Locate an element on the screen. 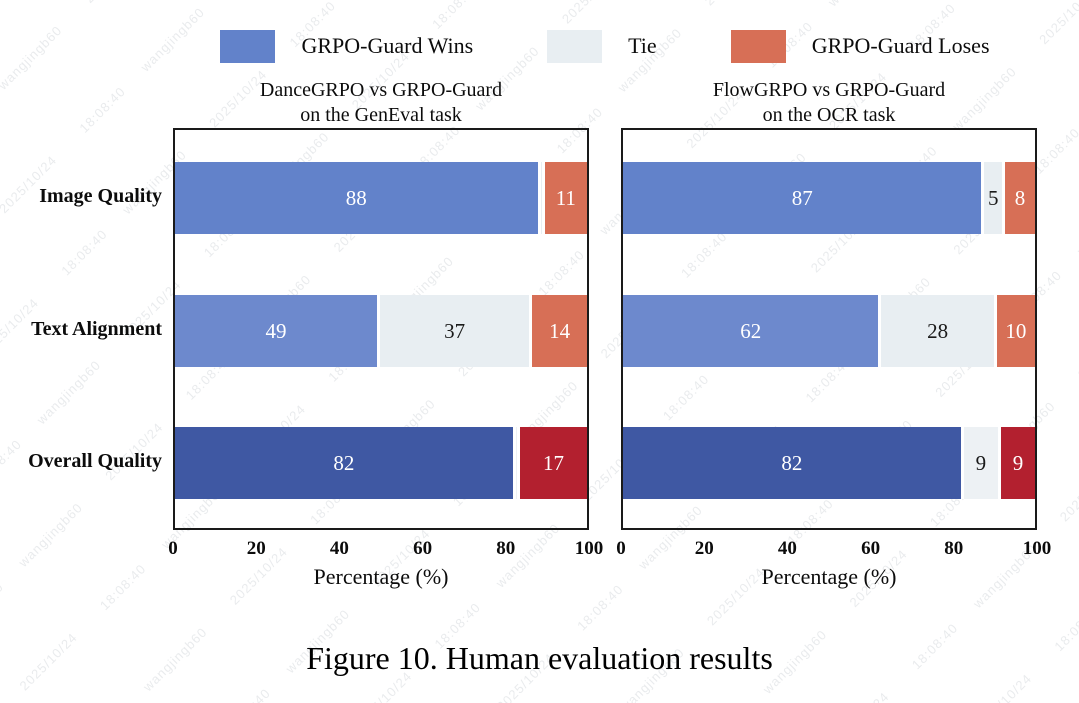  chart-title-line: on the GenEval task is located at coordinates (381, 115).